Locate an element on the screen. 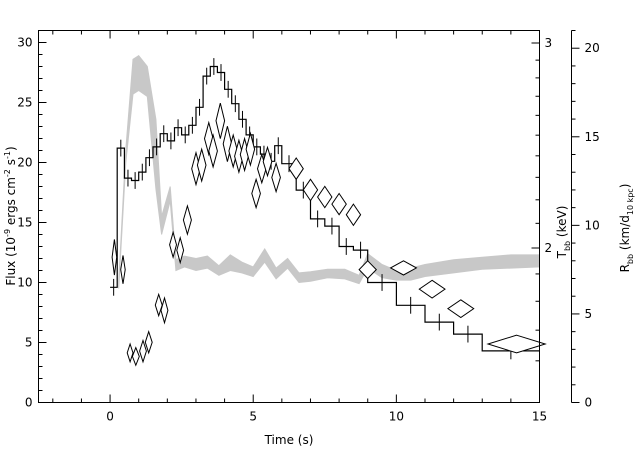 This screenshot has height=457, width=640. temperature-tick-label: 2 is located at coordinates (549, 248).